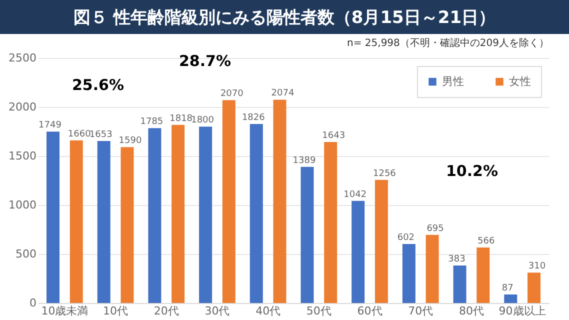 This screenshot has width=569, height=320. Describe the element at coordinates (435, 229) in the screenshot. I see `data-label: 695` at that location.